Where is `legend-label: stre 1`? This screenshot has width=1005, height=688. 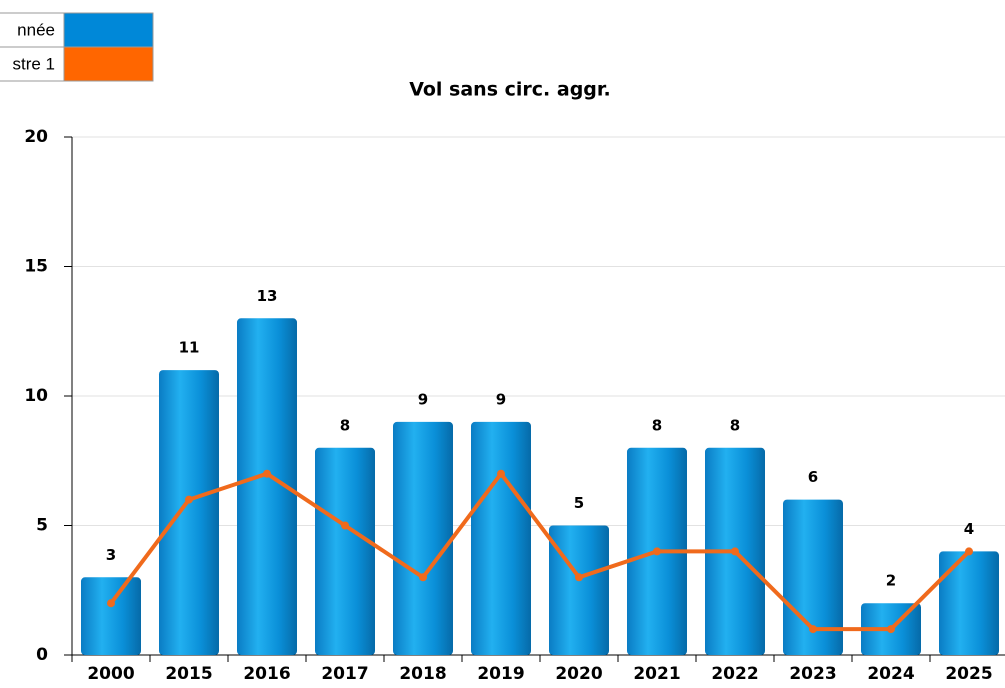
legend-label: stre 1 is located at coordinates (33, 63).